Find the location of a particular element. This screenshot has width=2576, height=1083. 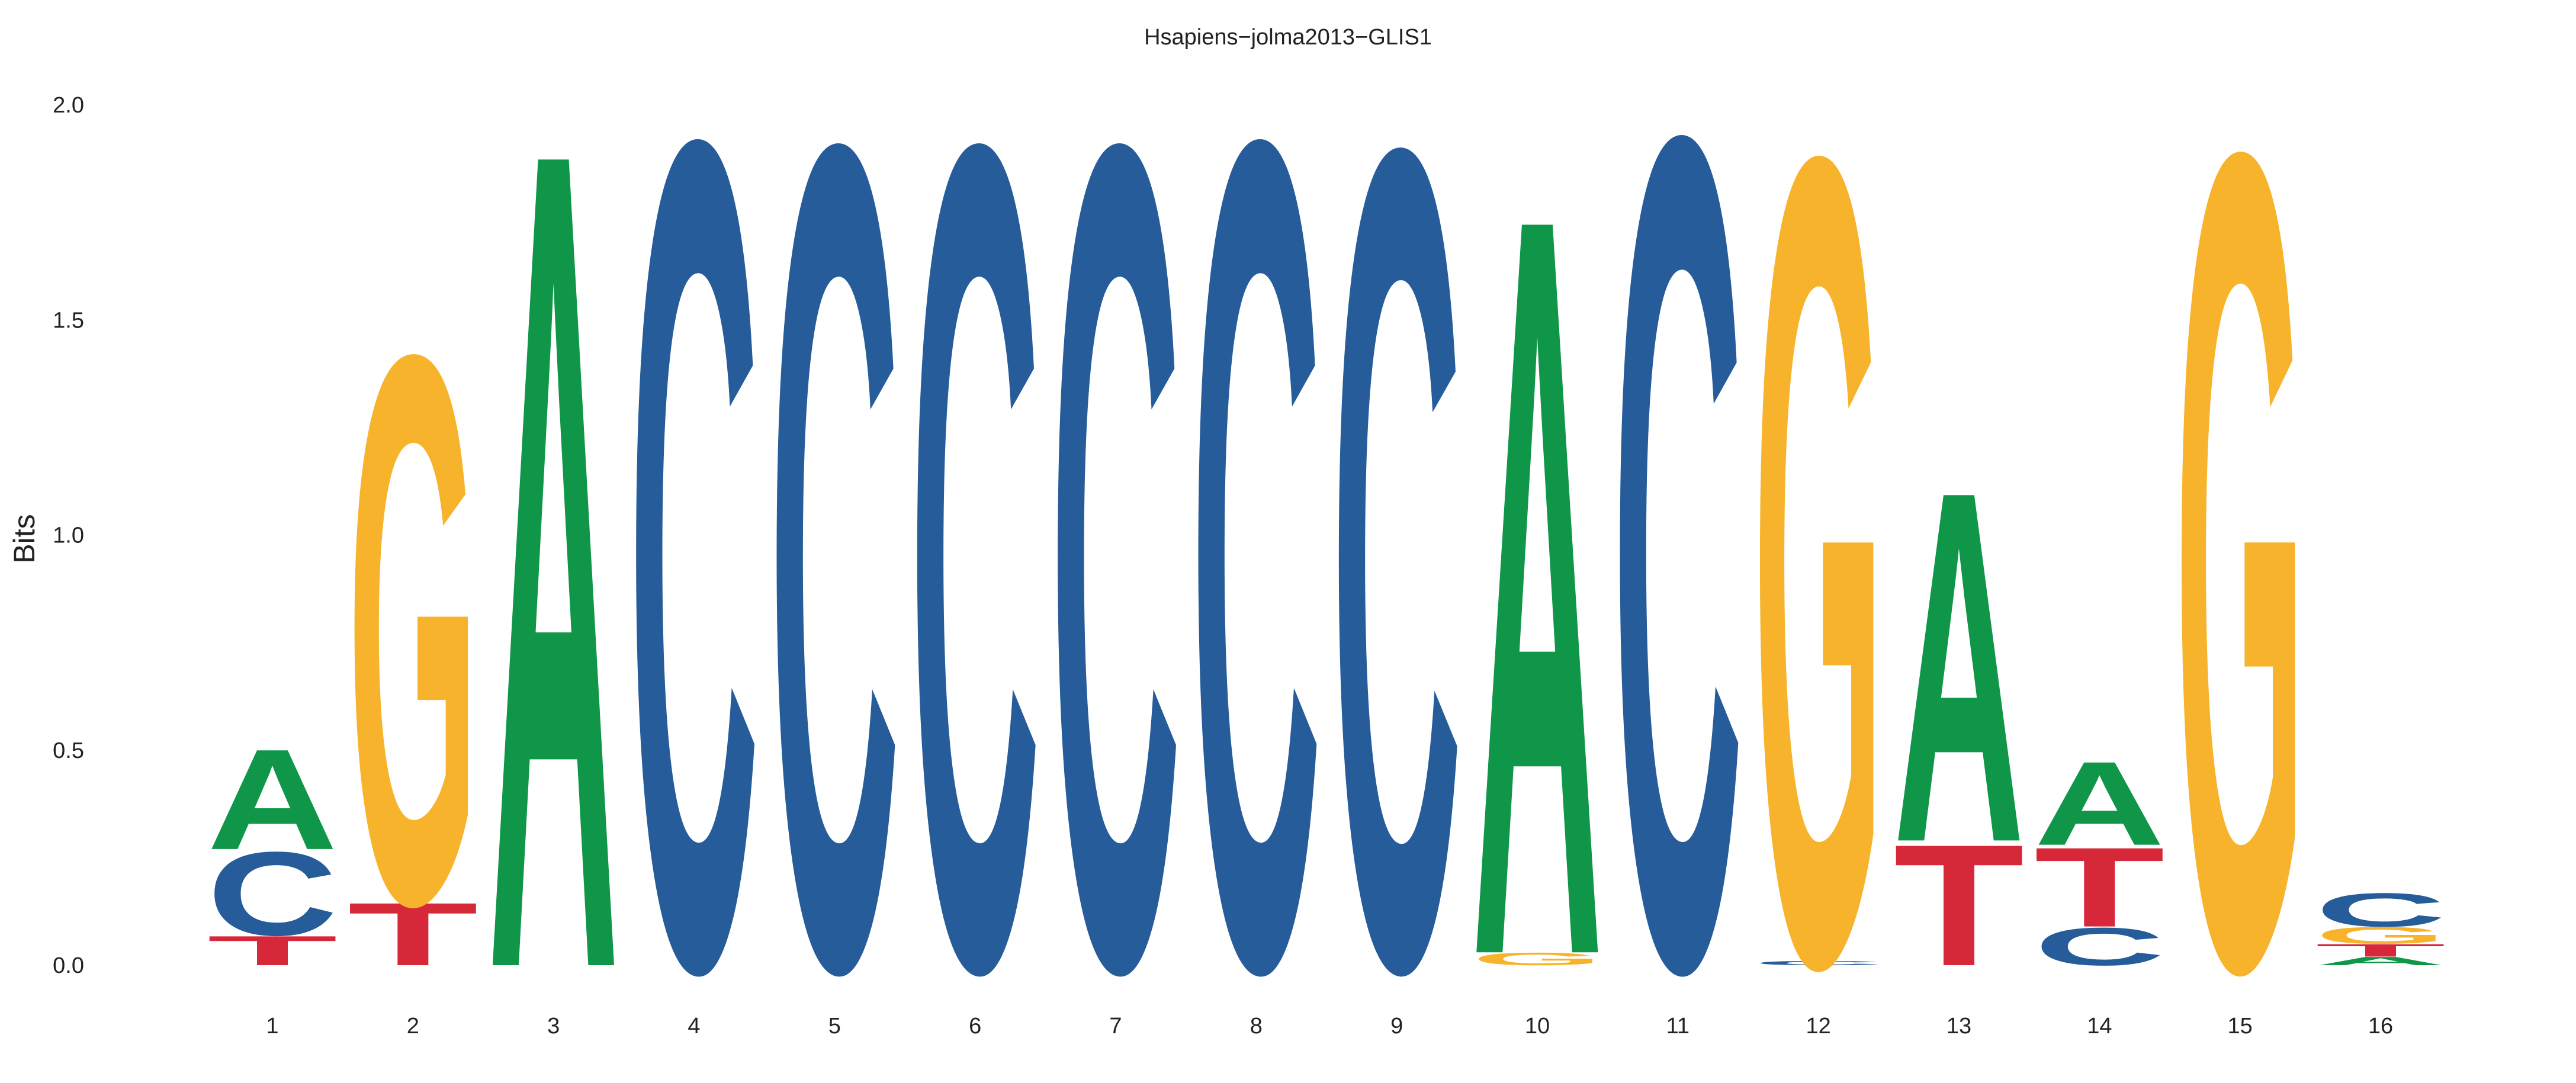

y-tick-label: 0.5 is located at coordinates (68, 751).